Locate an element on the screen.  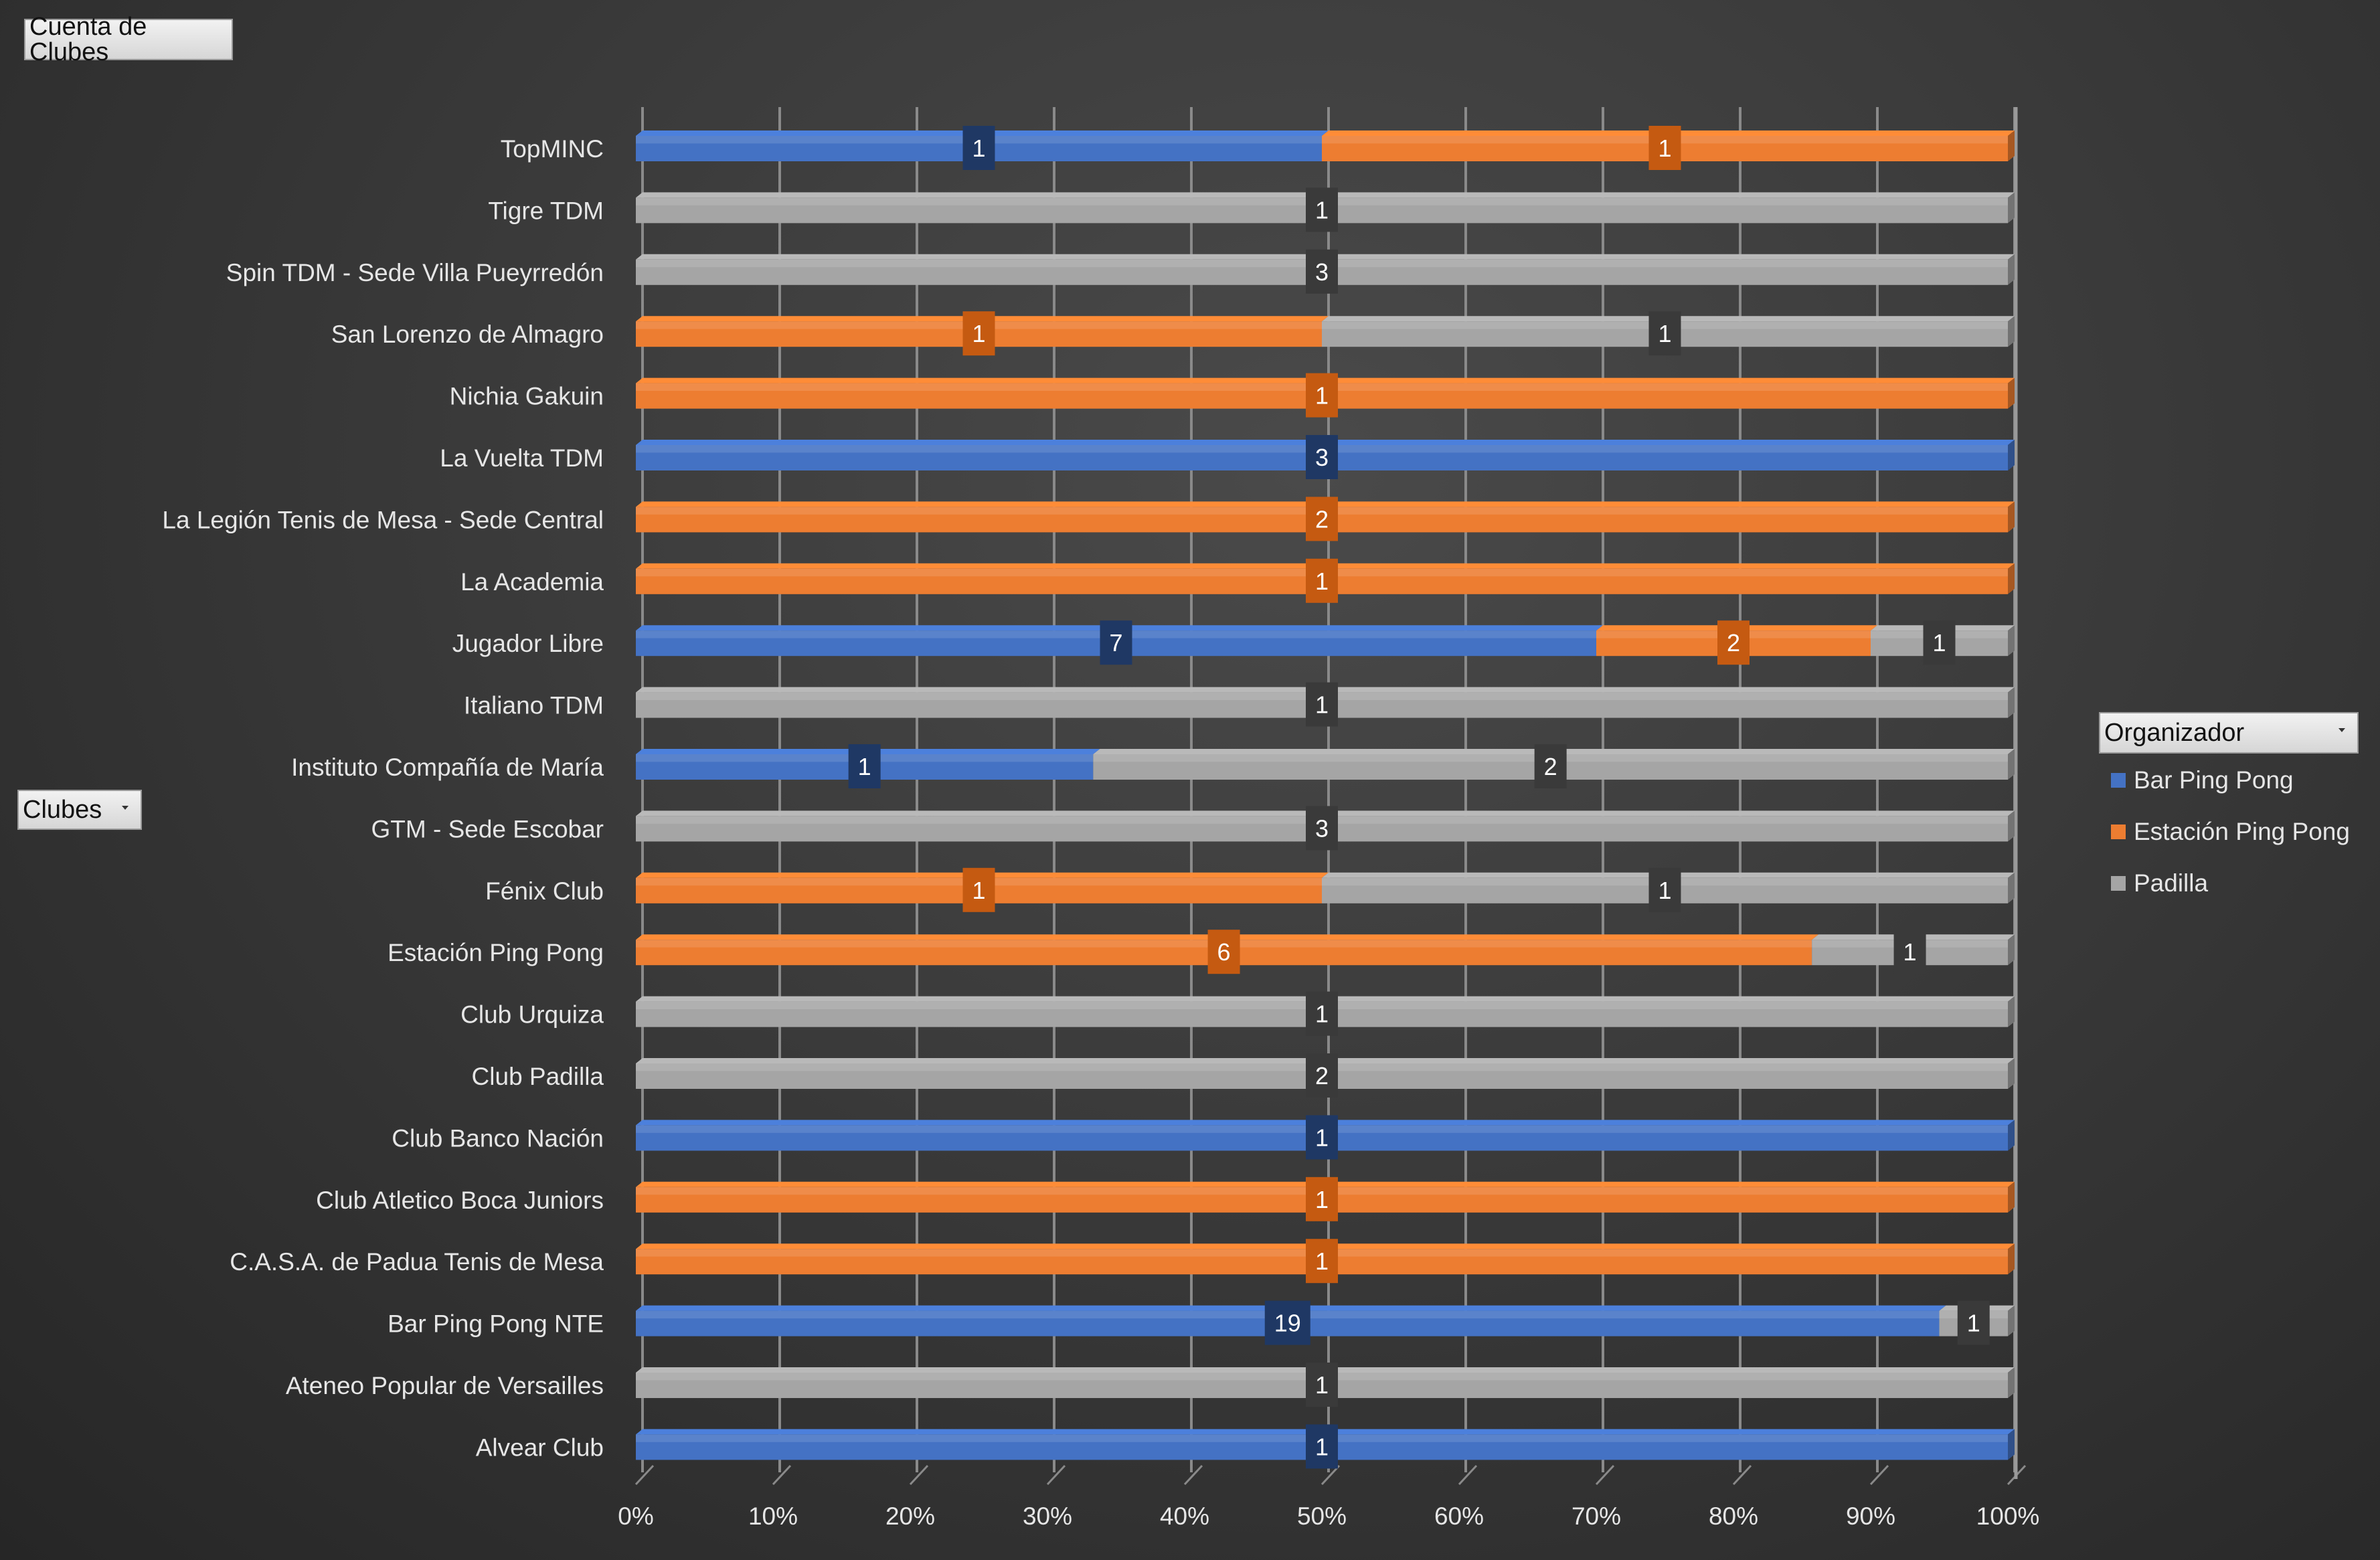
x-tick-label: 40% is located at coordinates (1184, 1516).